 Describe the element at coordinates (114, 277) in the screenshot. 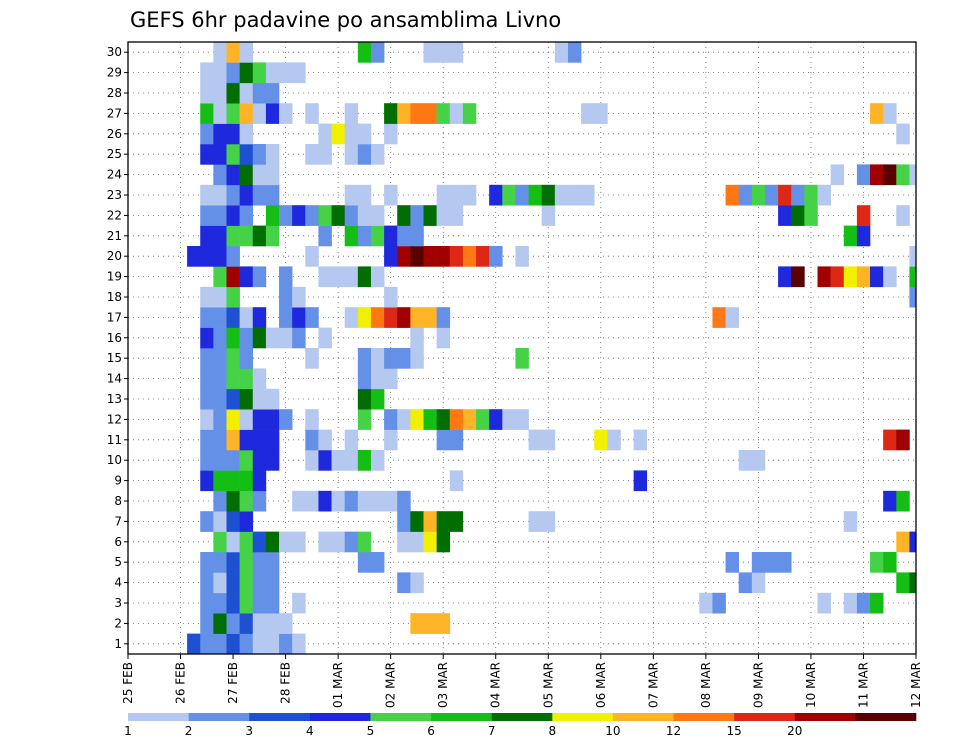

I see `y-tick-label: 19` at that location.